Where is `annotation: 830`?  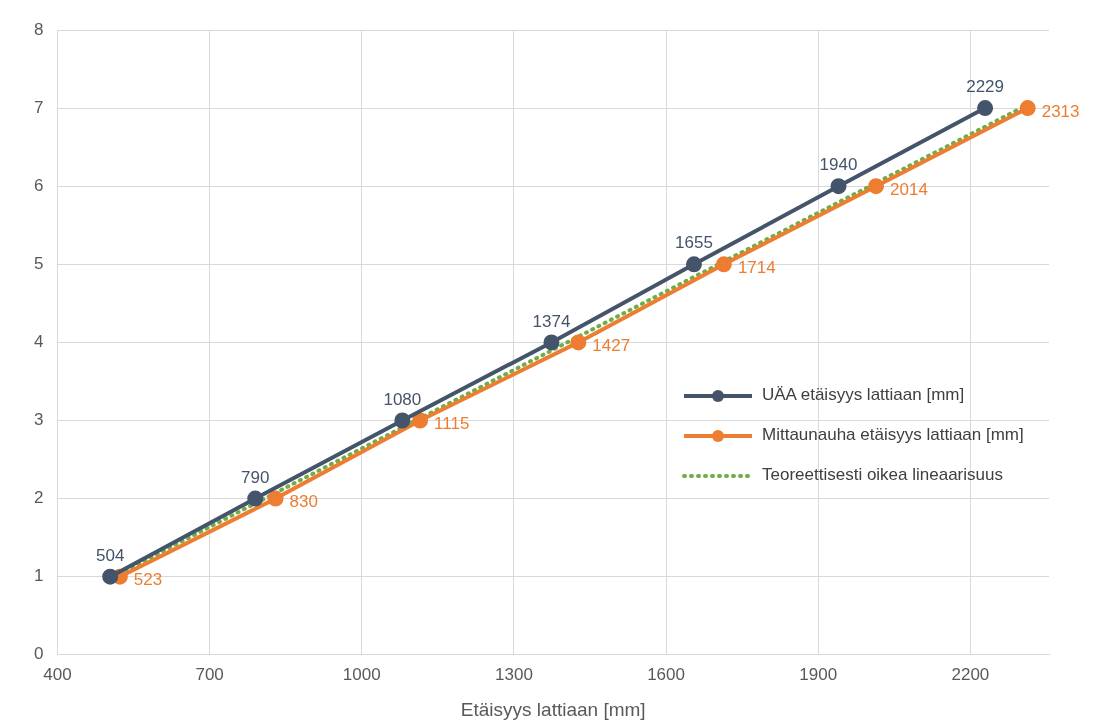 annotation: 830 is located at coordinates (303, 502).